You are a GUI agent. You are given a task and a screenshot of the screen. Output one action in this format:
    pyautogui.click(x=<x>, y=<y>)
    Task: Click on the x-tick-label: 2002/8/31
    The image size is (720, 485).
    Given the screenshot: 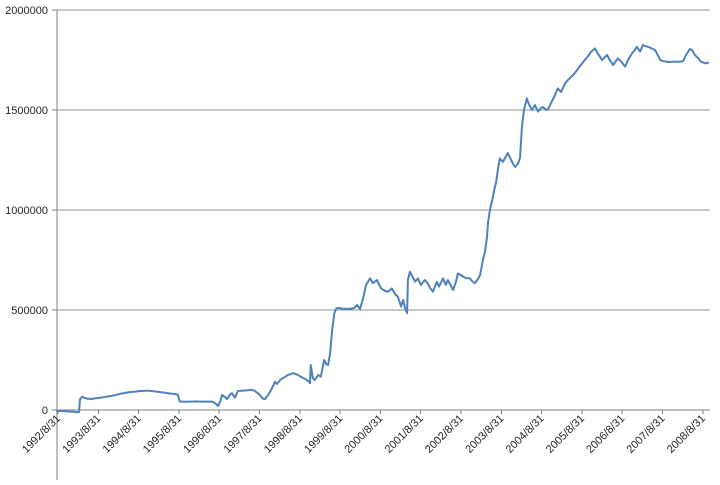 What is the action you would take?
    pyautogui.click(x=444, y=434)
    